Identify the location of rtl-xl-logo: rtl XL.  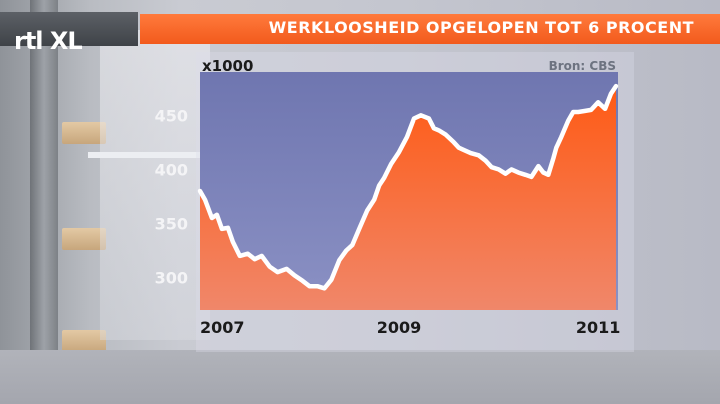
(69, 33).